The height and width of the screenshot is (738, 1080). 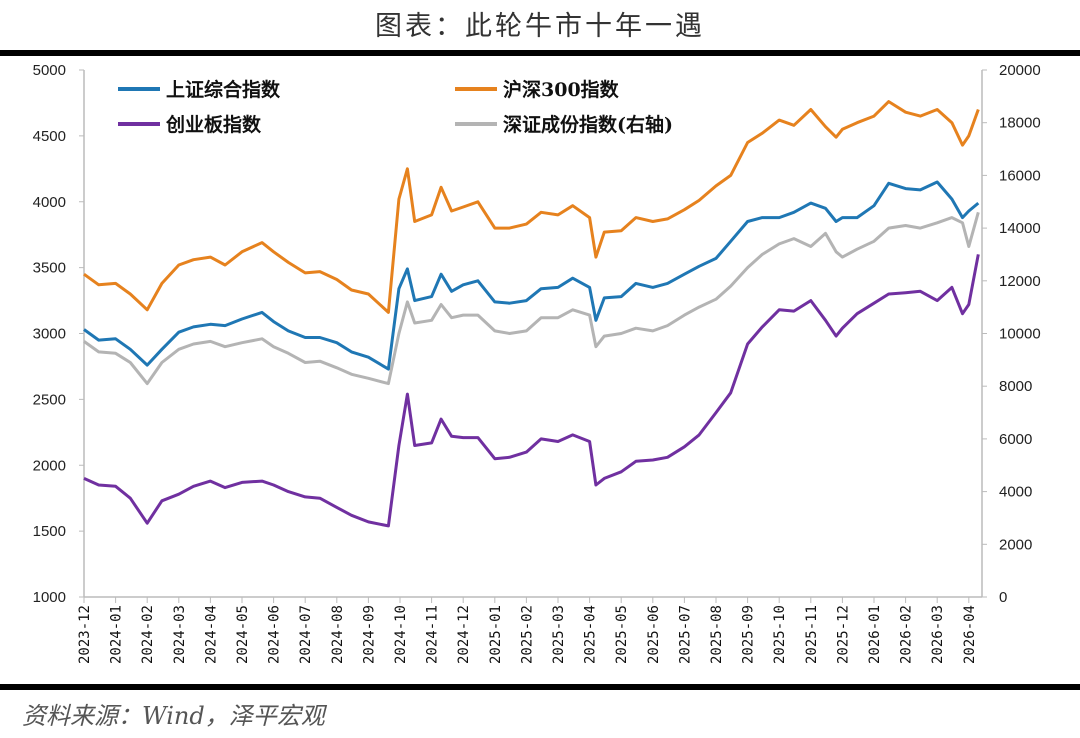 What do you see at coordinates (49, 70) in the screenshot?
I see `left-tick-label: 5000` at bounding box center [49, 70].